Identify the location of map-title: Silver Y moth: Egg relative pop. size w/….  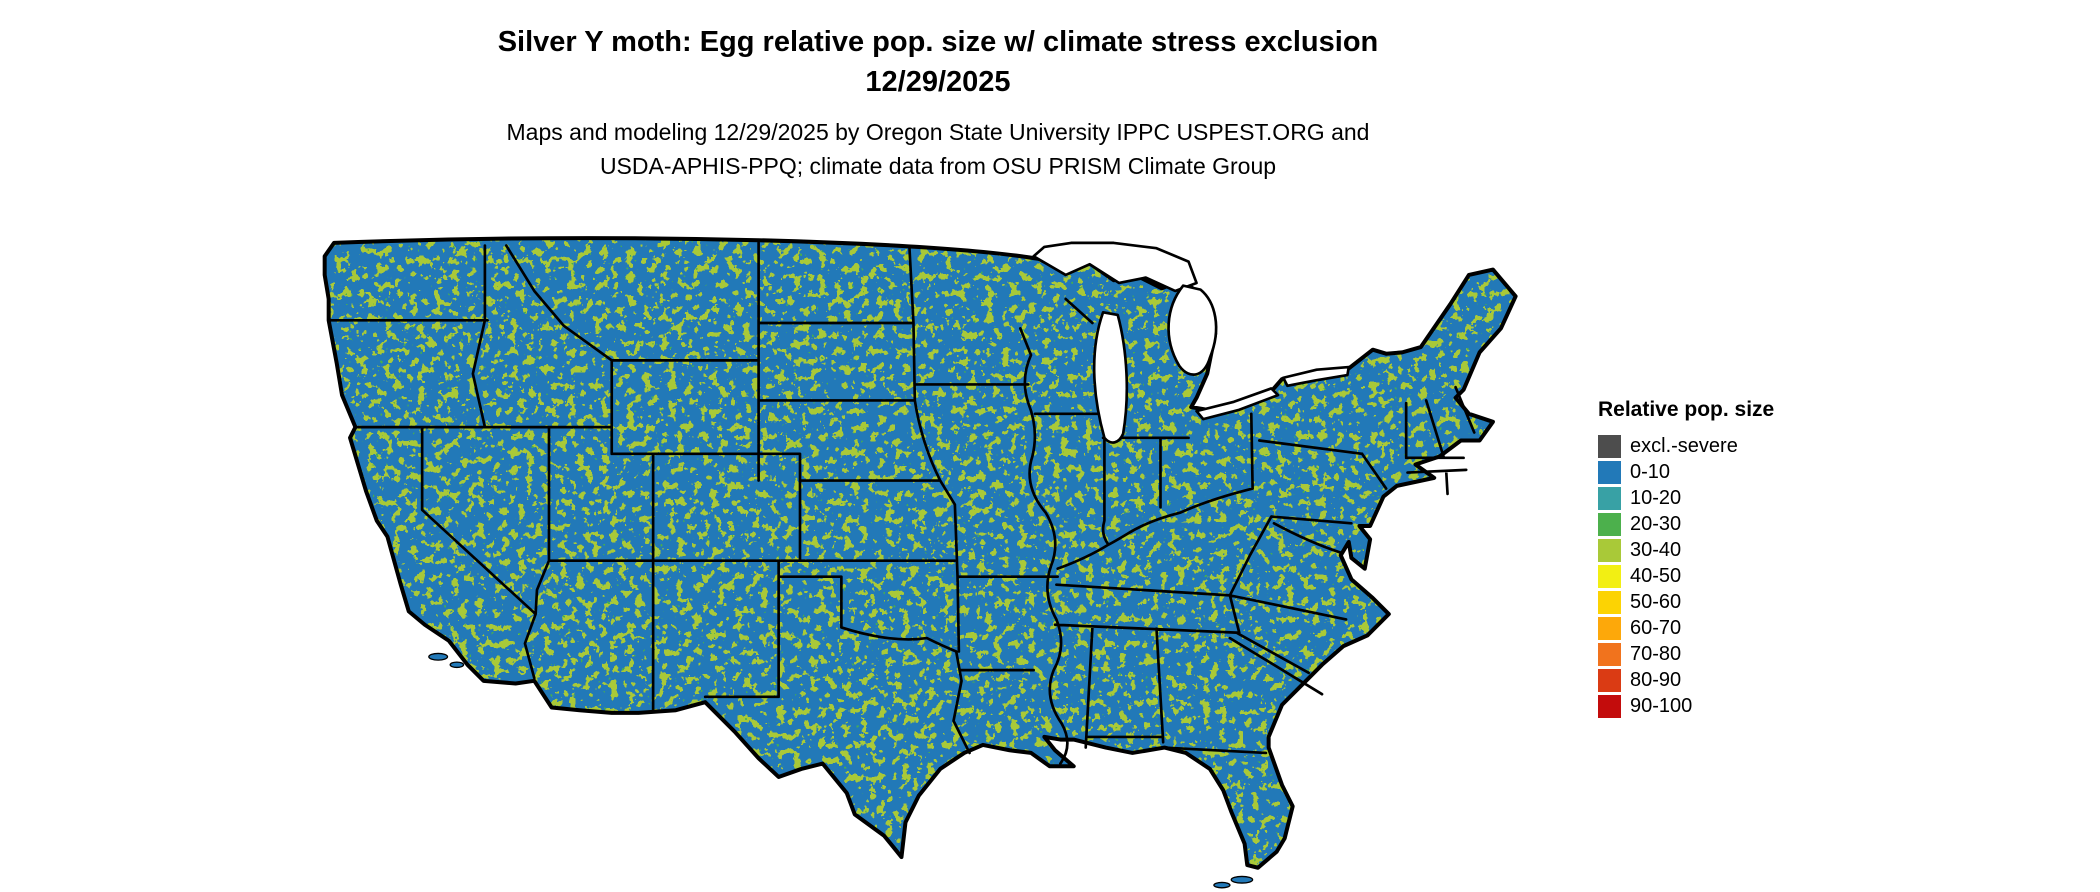
(938, 42).